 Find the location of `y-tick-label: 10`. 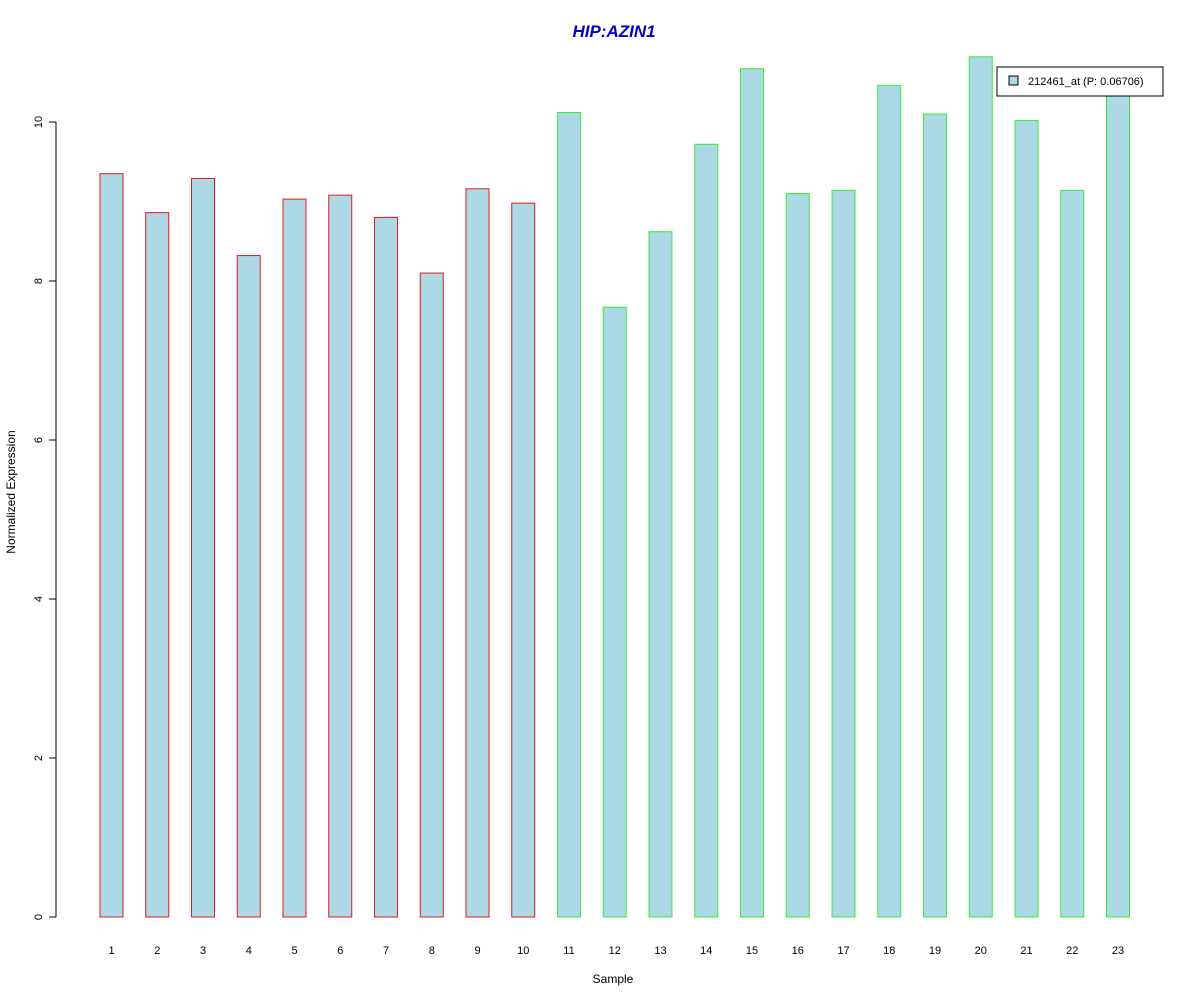

y-tick-label: 10 is located at coordinates (39, 122).